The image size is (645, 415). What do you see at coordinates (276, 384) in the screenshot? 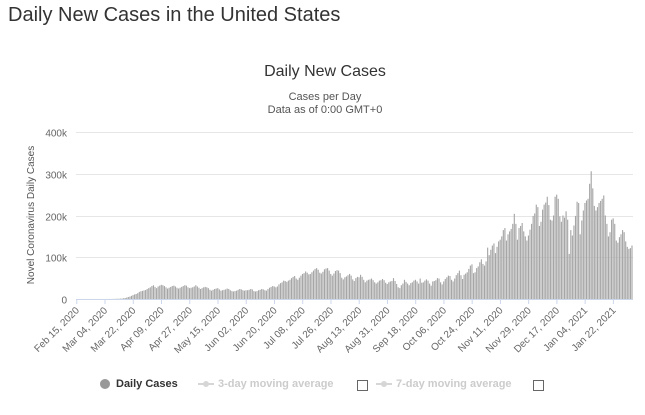
I see `legend-label: 3-day moving average` at bounding box center [276, 384].